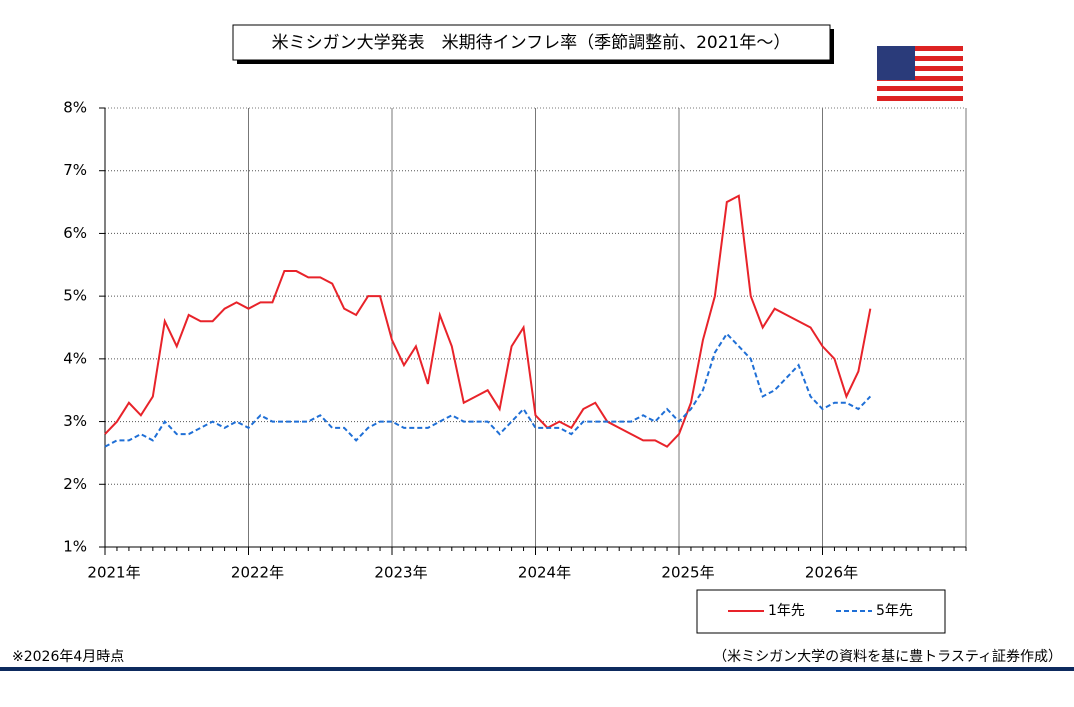 This screenshot has width=1074, height=707. Describe the element at coordinates (894, 611) in the screenshot. I see `legend-label: 5年先` at that location.